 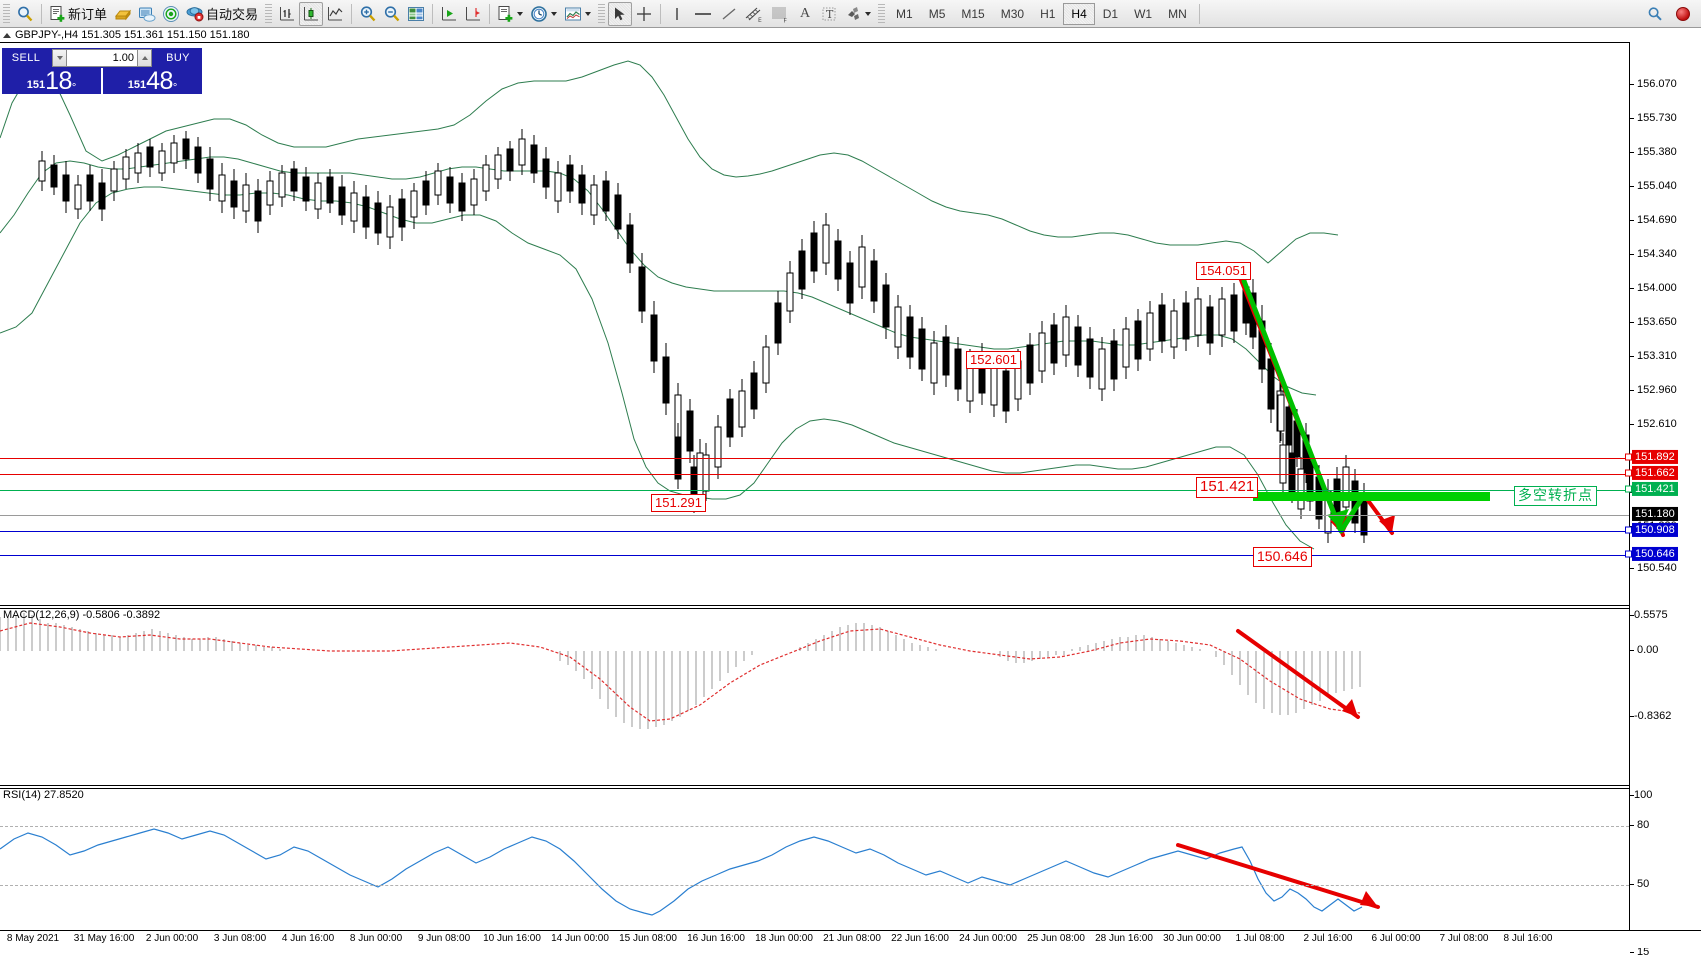 What do you see at coordinates (473, 14) in the screenshot?
I see `chart-shift-button` at bounding box center [473, 14].